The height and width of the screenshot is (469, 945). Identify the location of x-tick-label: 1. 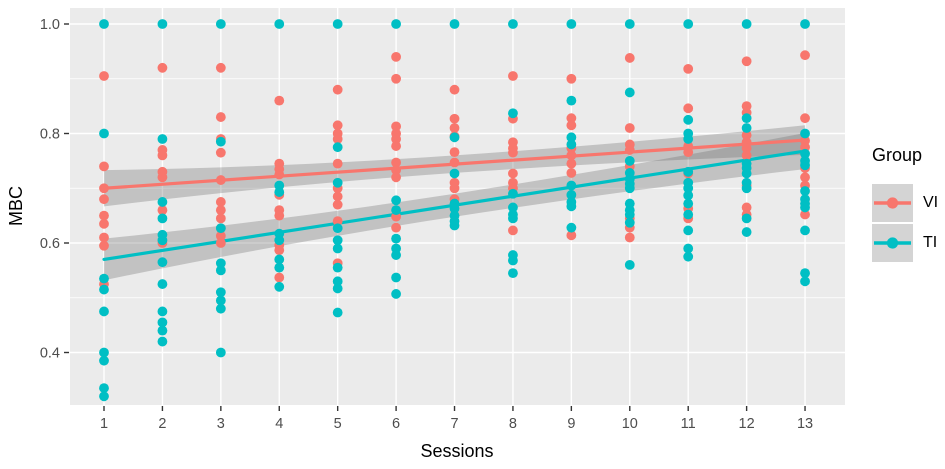
(104, 424).